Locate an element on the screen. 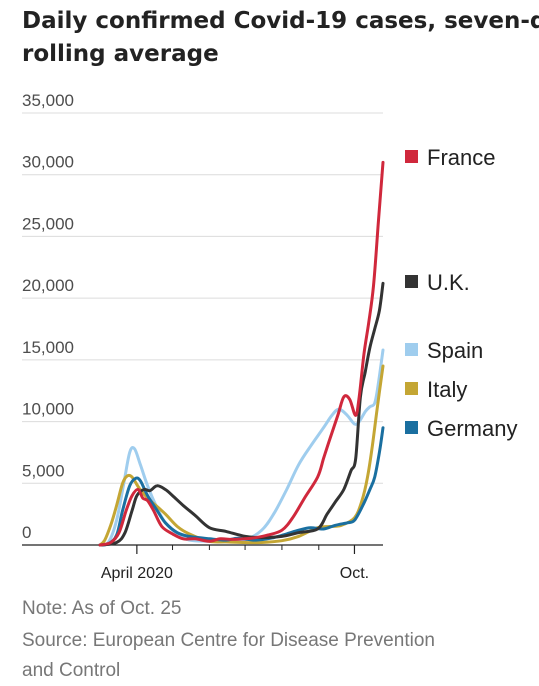  legend-swatch-uk is located at coordinates (411, 281).